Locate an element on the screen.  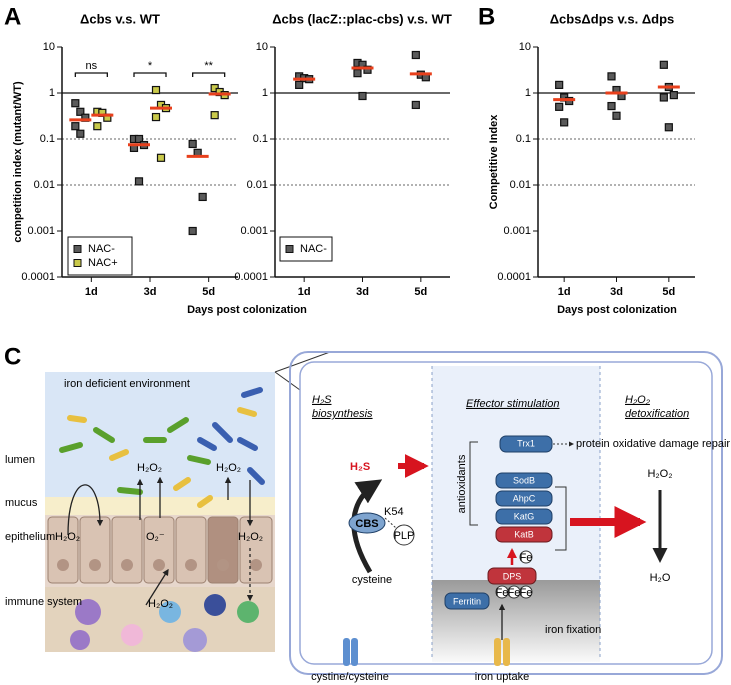
legend-label: NAC+ is located at coordinates (103, 263).